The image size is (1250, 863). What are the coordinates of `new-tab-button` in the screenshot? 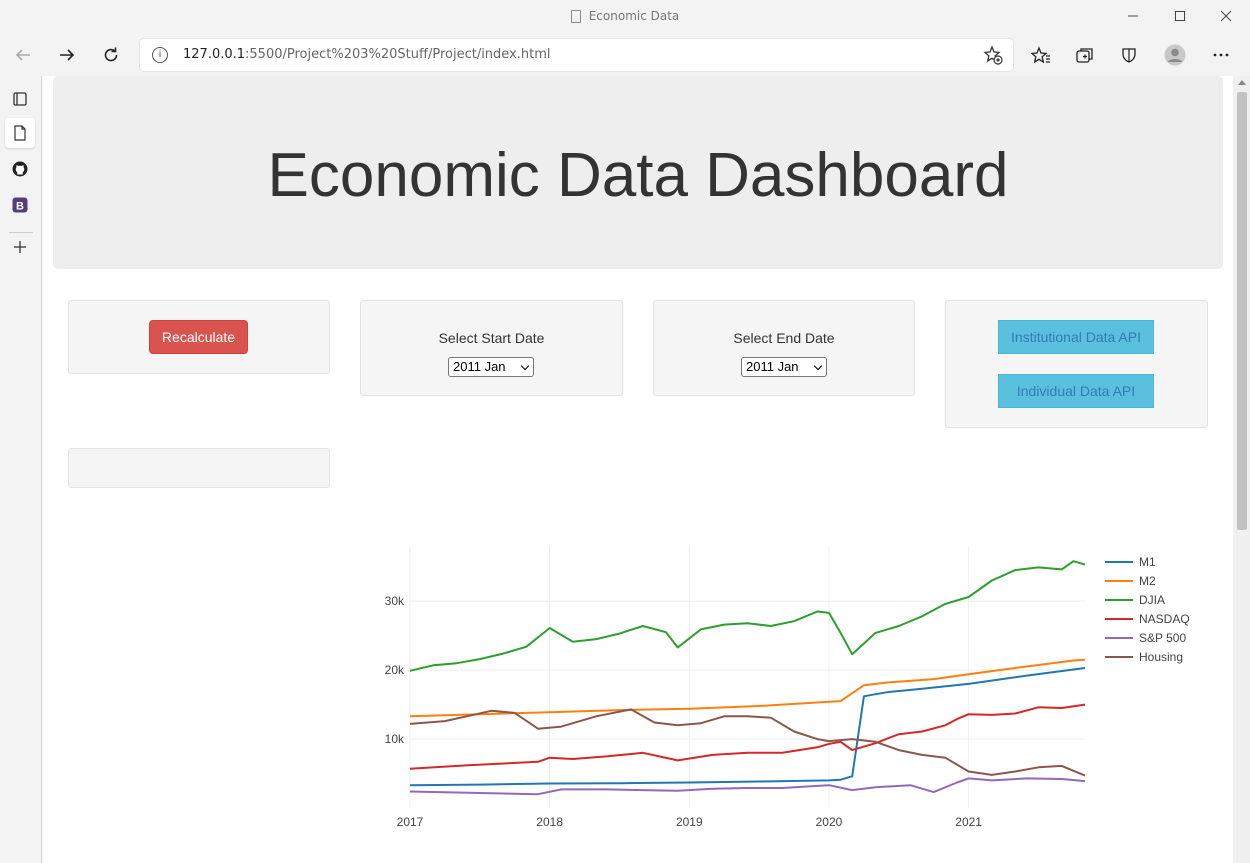 It's located at (20, 247).